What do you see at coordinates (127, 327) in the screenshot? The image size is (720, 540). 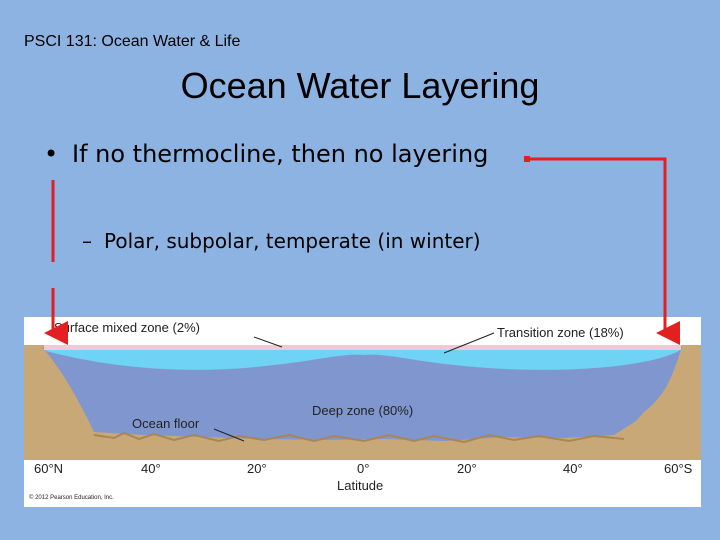 I see `surface-zone-label: Surface mixed zone (2%)` at bounding box center [127, 327].